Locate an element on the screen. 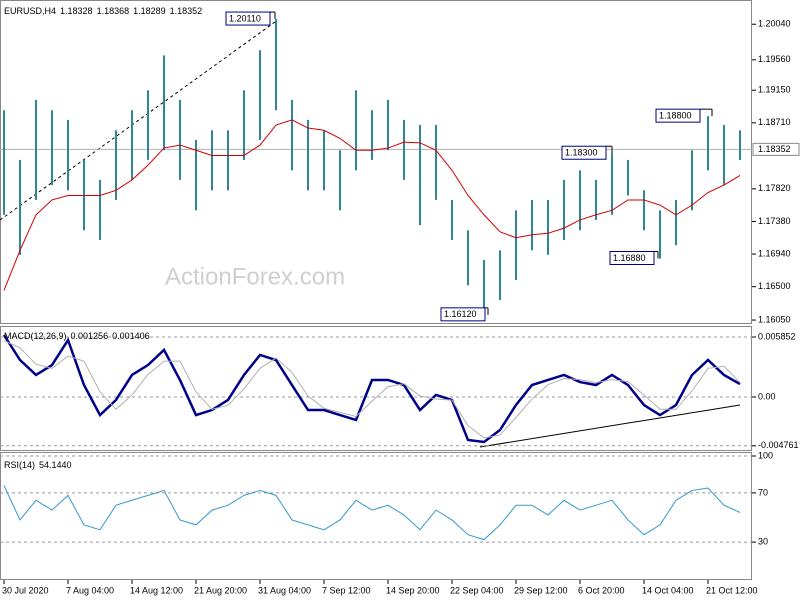 The image size is (800, 600). trend-line is located at coordinates (138, 121).